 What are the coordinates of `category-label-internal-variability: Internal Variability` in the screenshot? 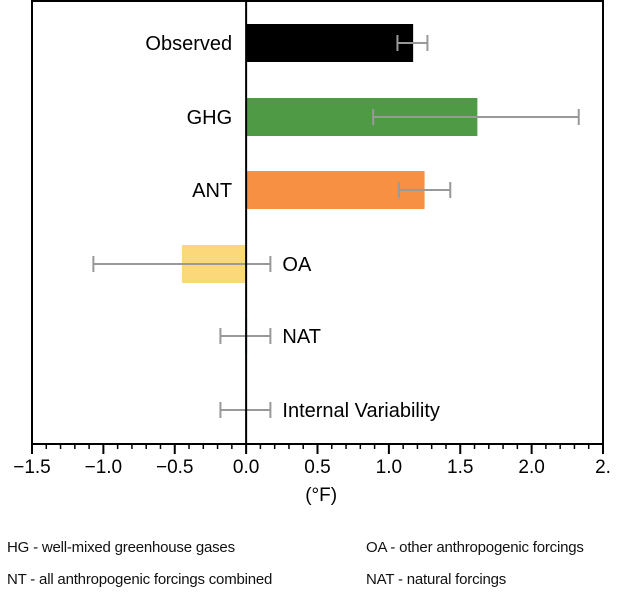 It's located at (360, 411).